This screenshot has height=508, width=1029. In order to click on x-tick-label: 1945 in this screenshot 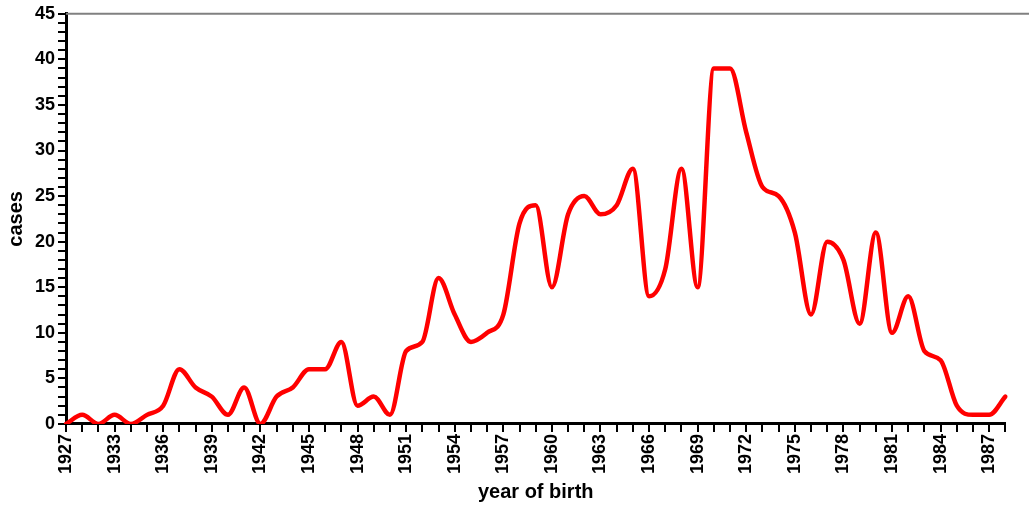, I will do `click(307, 453)`.